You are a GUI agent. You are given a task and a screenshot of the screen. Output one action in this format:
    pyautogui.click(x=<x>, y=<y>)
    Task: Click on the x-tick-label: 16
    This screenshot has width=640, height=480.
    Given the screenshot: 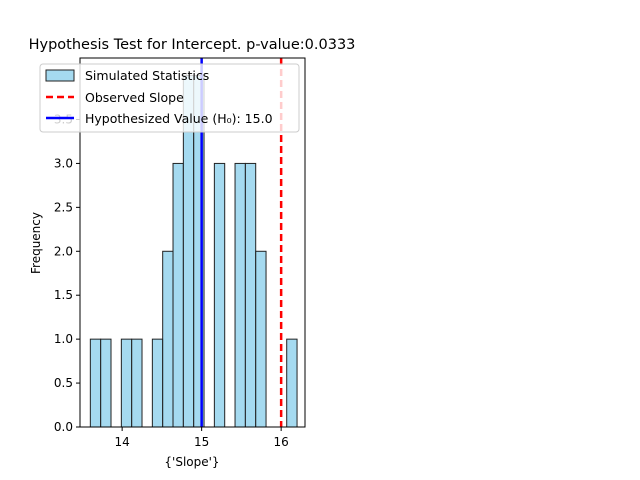 What is the action you would take?
    pyautogui.click(x=281, y=442)
    